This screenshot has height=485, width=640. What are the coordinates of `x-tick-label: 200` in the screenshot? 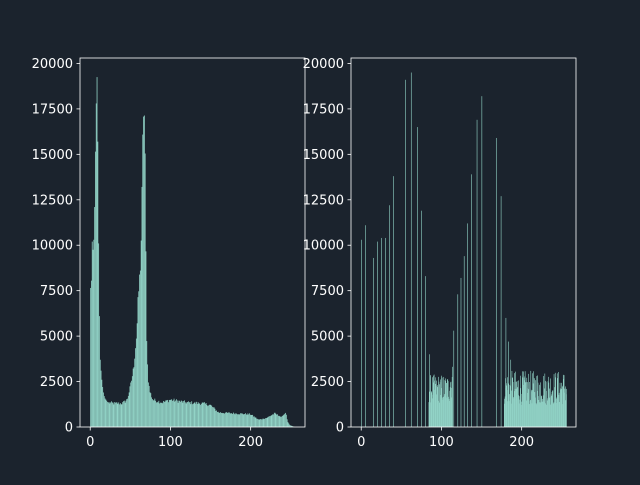 It's located at (521, 442).